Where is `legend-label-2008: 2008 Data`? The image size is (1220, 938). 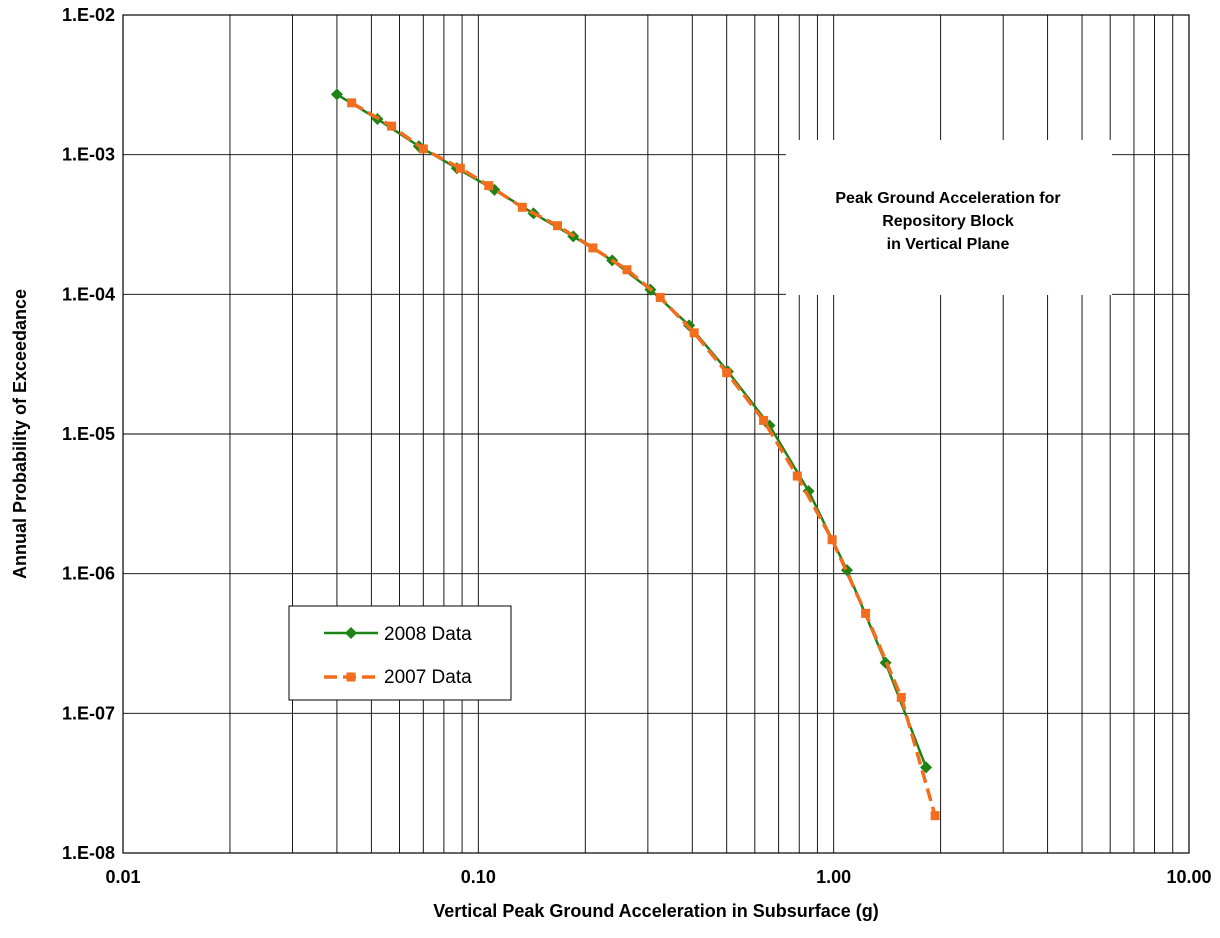
legend-label-2008: 2008 Data is located at coordinates (428, 634).